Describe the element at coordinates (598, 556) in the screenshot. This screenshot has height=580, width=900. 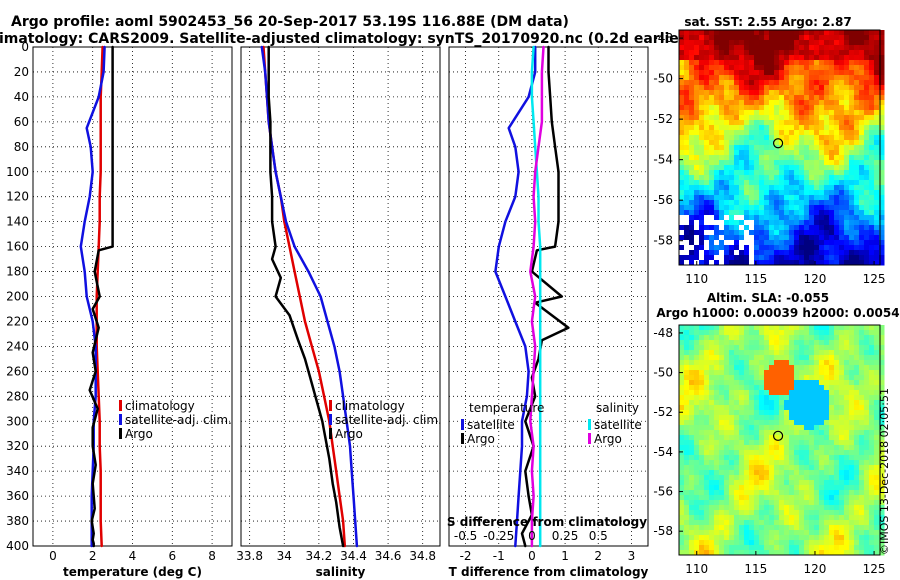
I see `x-tick-label: 2` at that location.